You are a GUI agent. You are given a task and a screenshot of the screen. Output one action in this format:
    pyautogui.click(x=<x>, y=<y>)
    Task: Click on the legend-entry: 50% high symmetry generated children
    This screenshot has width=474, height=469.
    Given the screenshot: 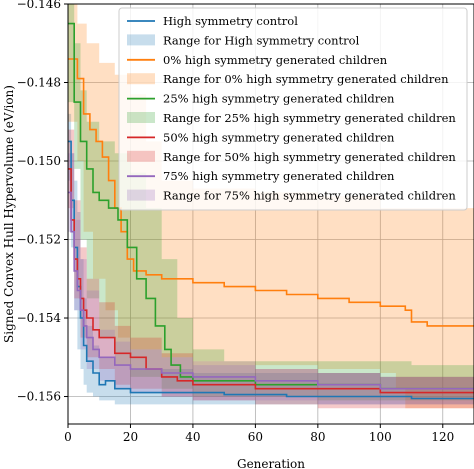 What is the action you would take?
    pyautogui.click(x=279, y=137)
    